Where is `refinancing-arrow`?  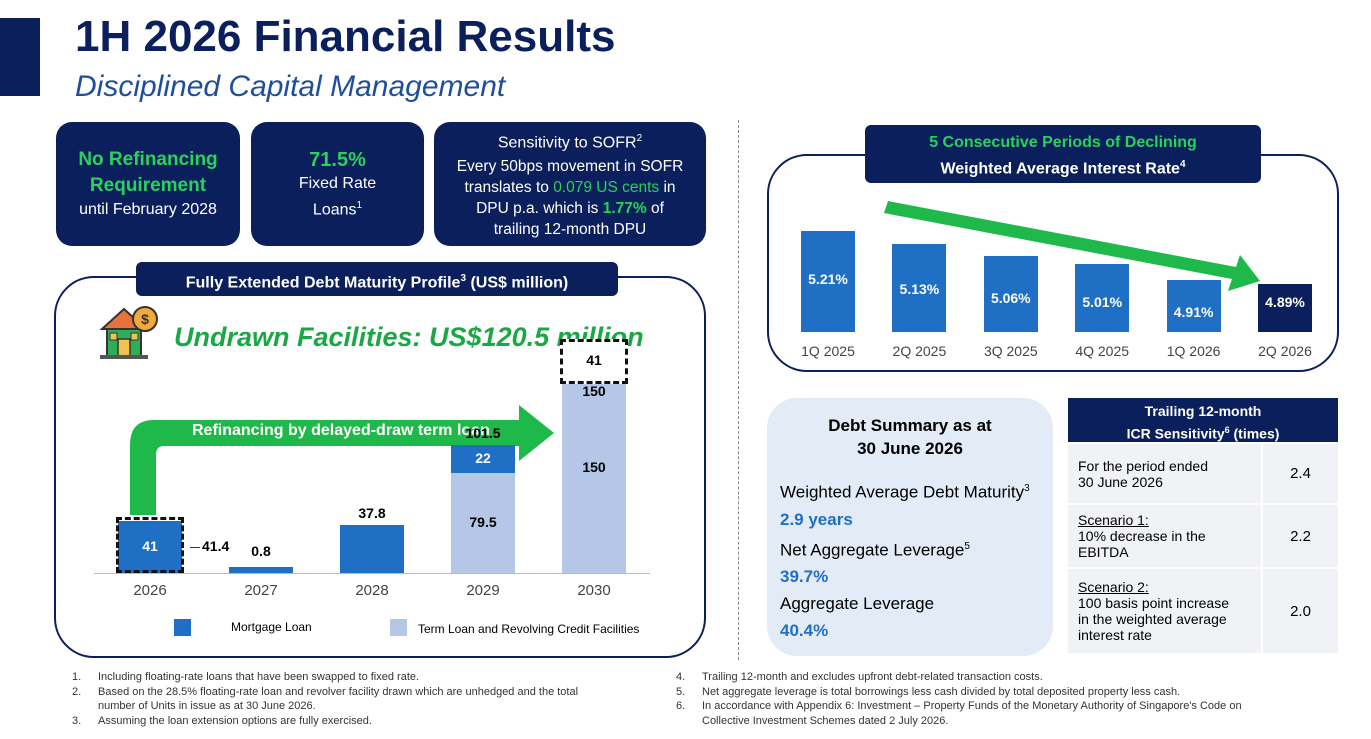 refinancing-arrow is located at coordinates (342, 460).